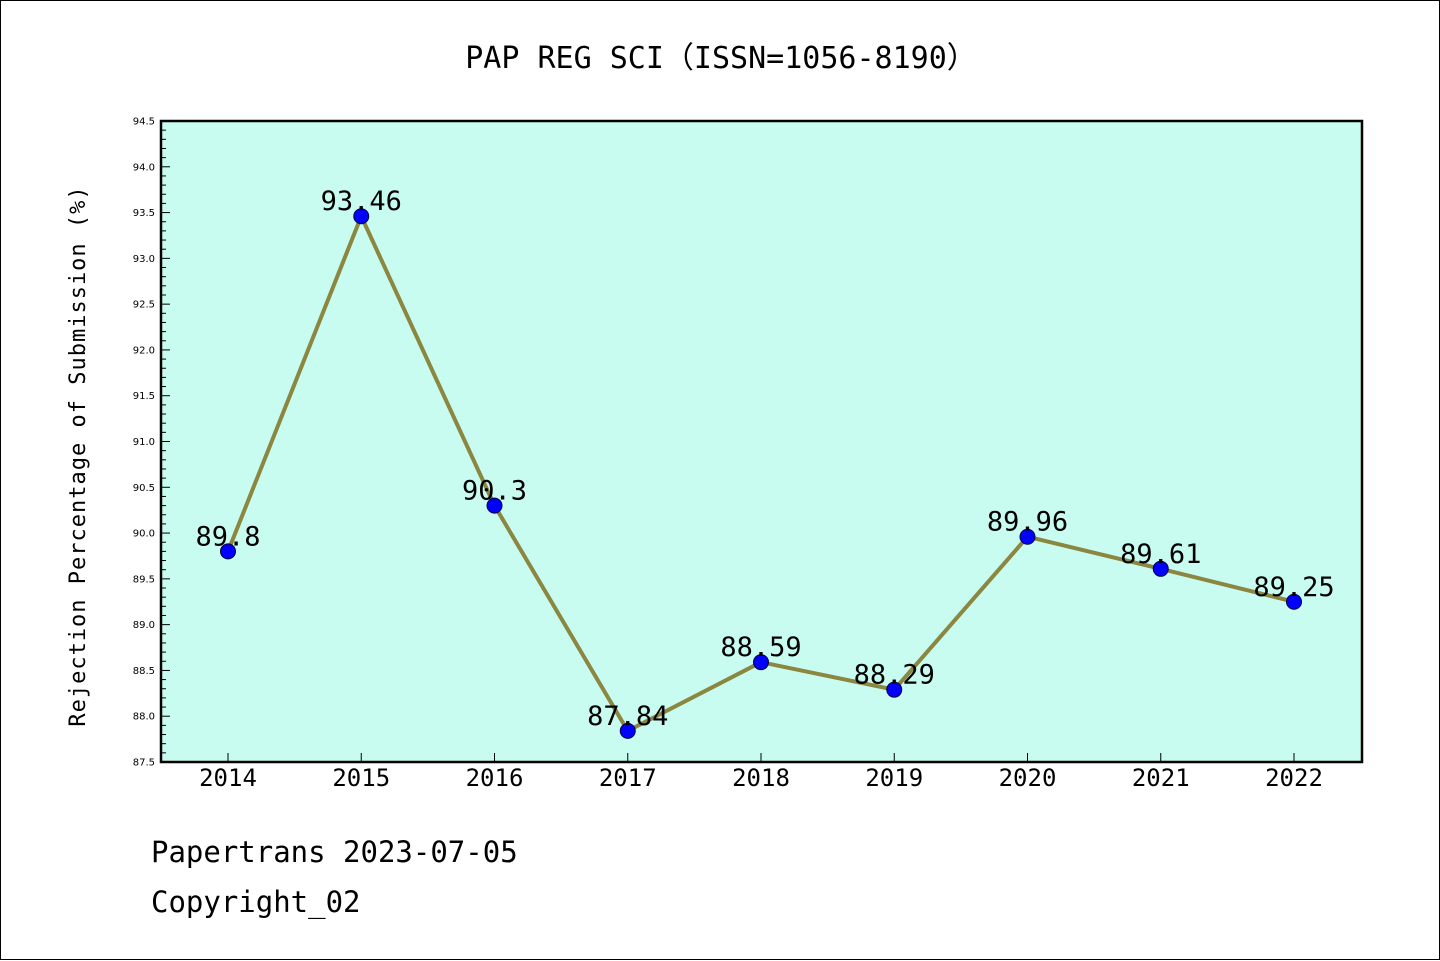 The image size is (1440, 961). Describe the element at coordinates (144, 167) in the screenshot. I see `y-tick-label: 94.0` at that location.